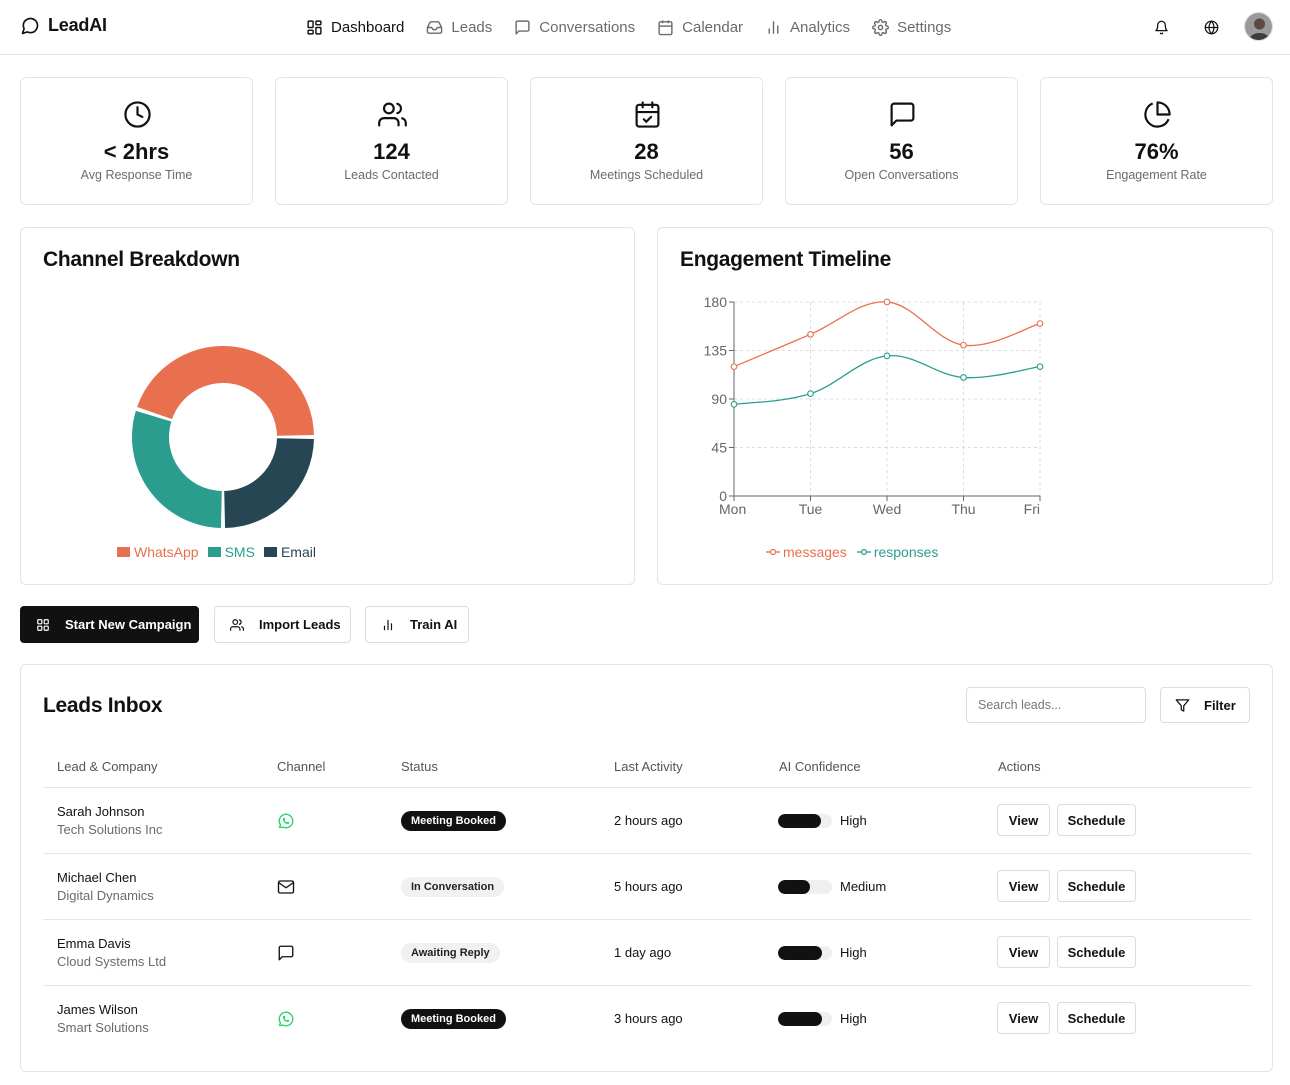 The height and width of the screenshot is (1085, 1290). Describe the element at coordinates (1182, 705) in the screenshot. I see `filter-icon` at that location.